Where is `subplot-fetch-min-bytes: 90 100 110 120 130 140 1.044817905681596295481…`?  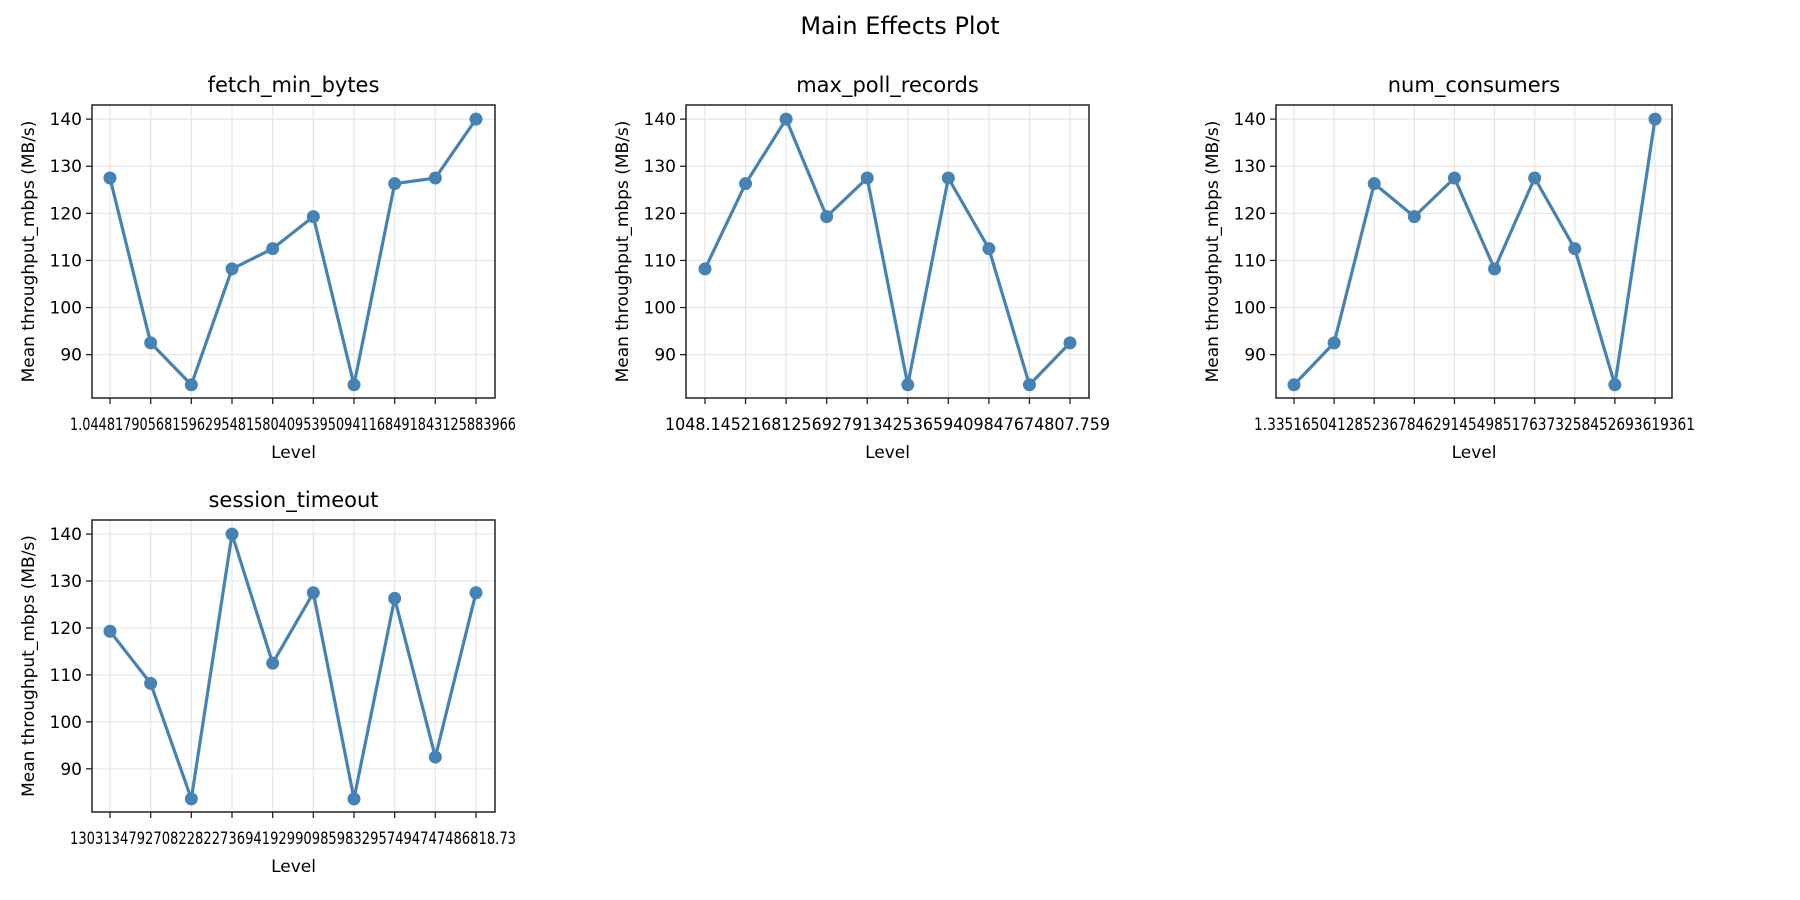 subplot-fetch-min-bytes: 90 100 110 120 130 140 1.044817905681596295481… is located at coordinates (267, 268).